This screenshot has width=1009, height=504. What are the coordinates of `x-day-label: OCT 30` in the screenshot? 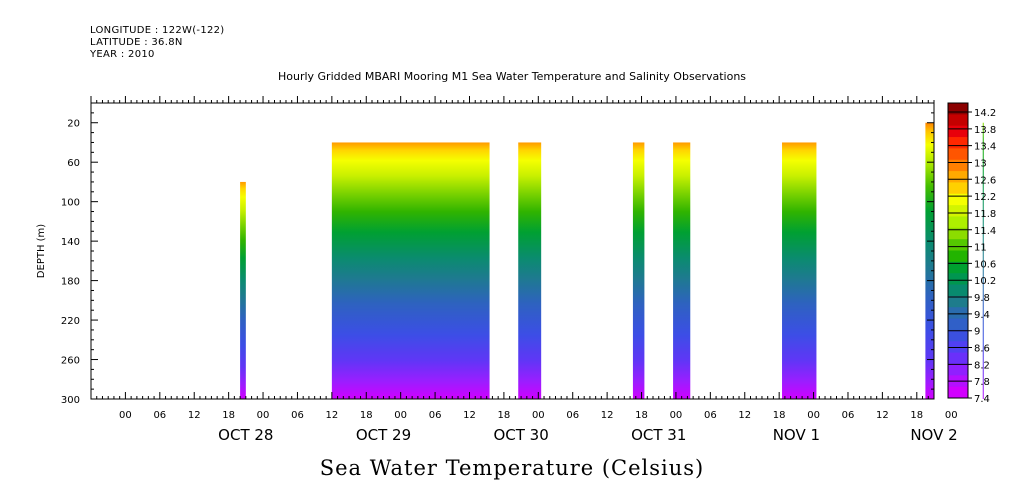 It's located at (520, 435).